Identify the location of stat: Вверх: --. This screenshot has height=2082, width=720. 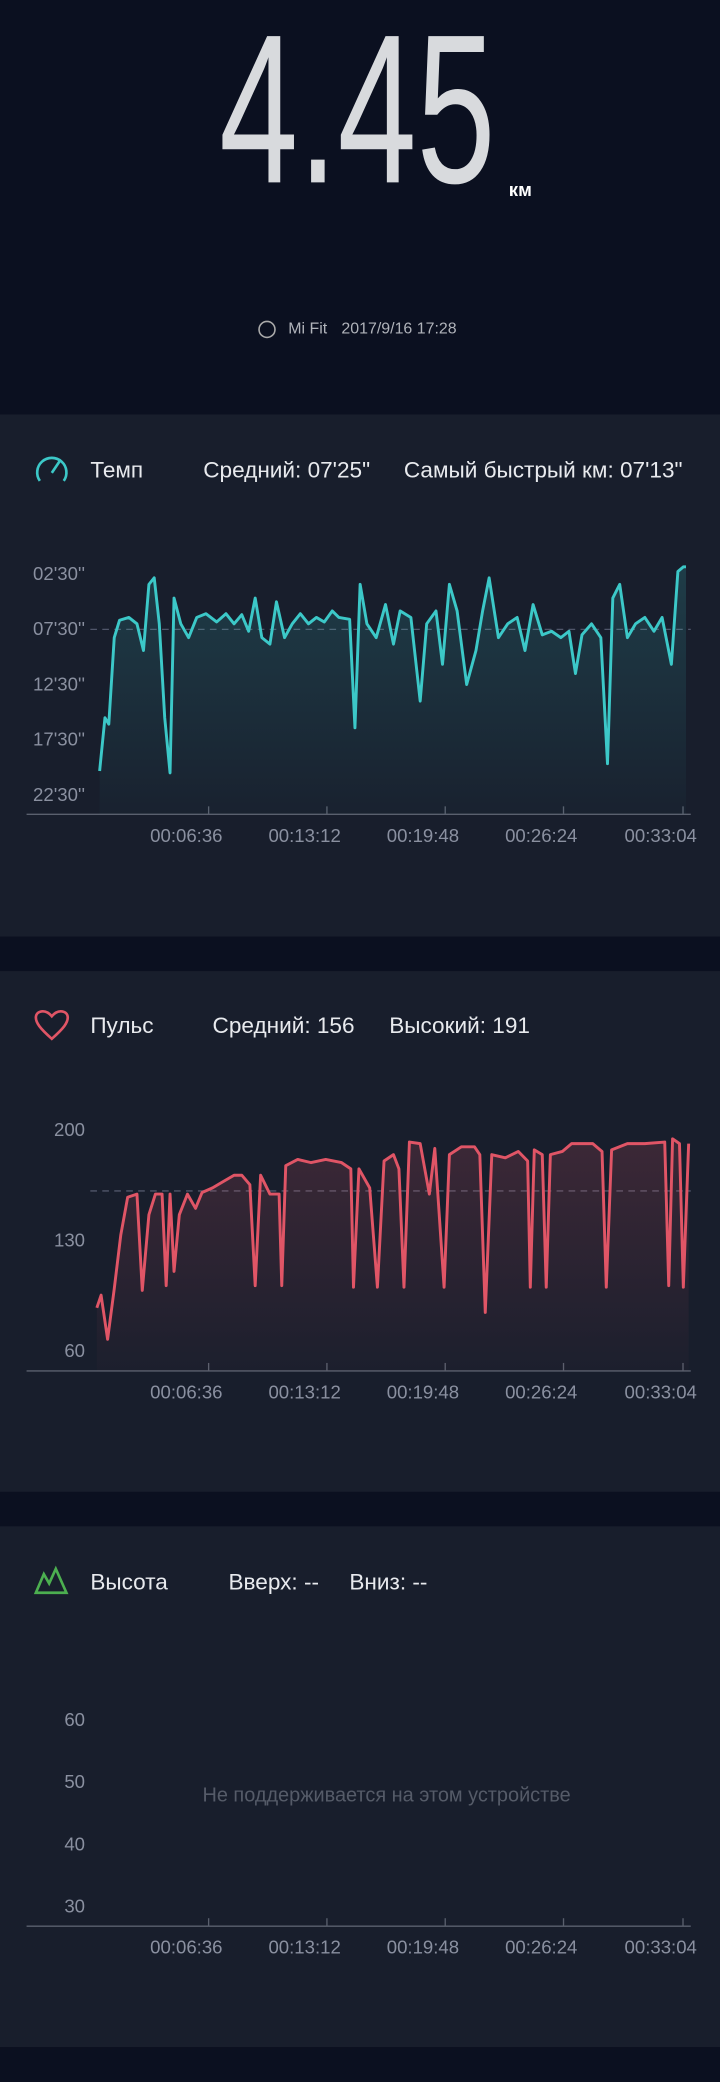
(273, 1581).